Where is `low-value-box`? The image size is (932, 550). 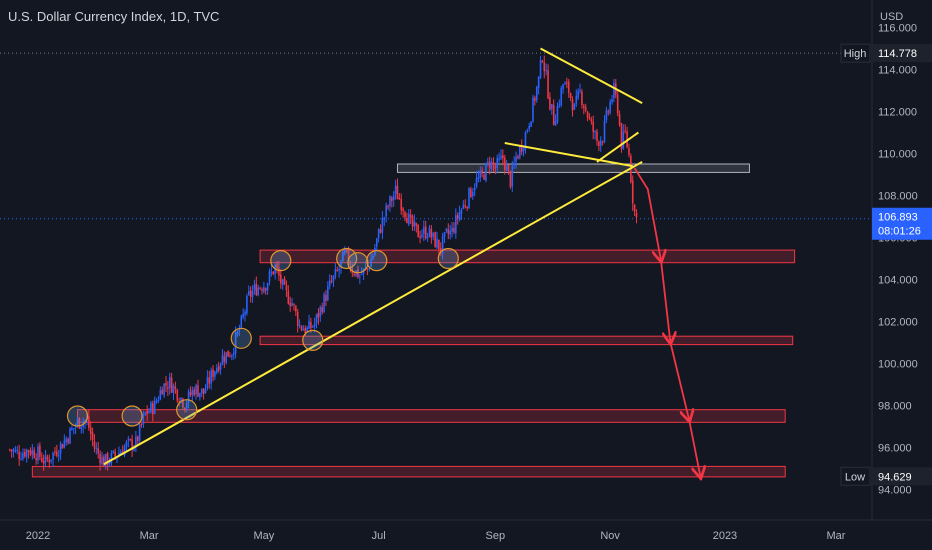
low-value-box is located at coordinates (902, 476).